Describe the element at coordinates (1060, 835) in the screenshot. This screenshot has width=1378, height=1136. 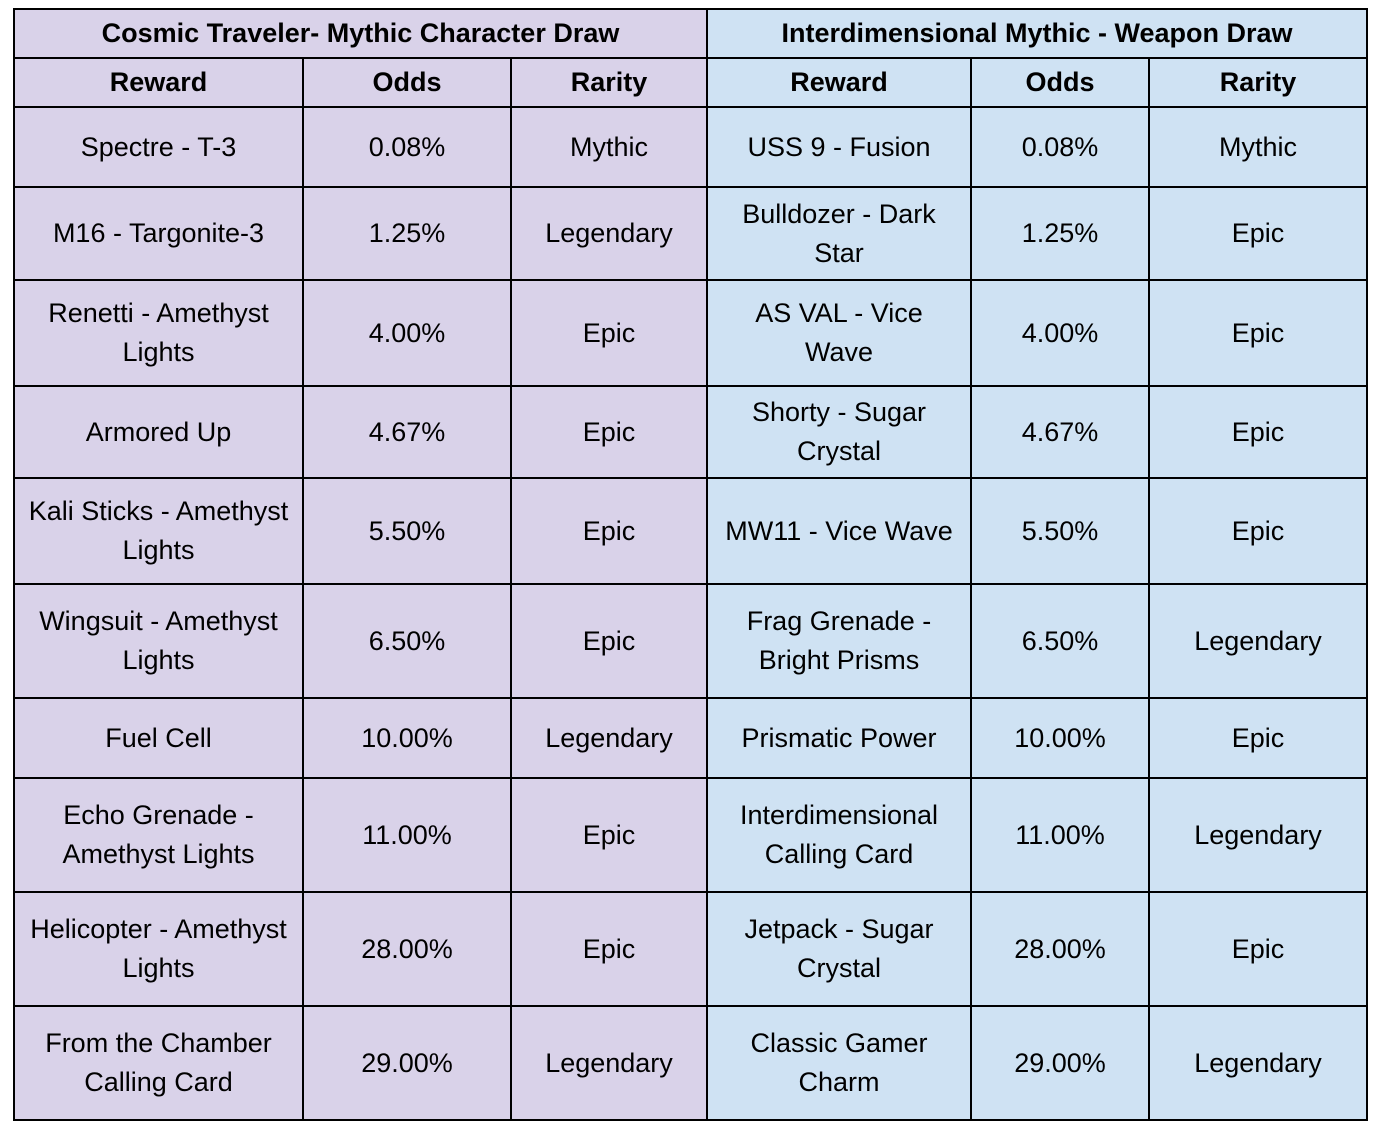
I see `right-odds-cell: 11.00%` at that location.